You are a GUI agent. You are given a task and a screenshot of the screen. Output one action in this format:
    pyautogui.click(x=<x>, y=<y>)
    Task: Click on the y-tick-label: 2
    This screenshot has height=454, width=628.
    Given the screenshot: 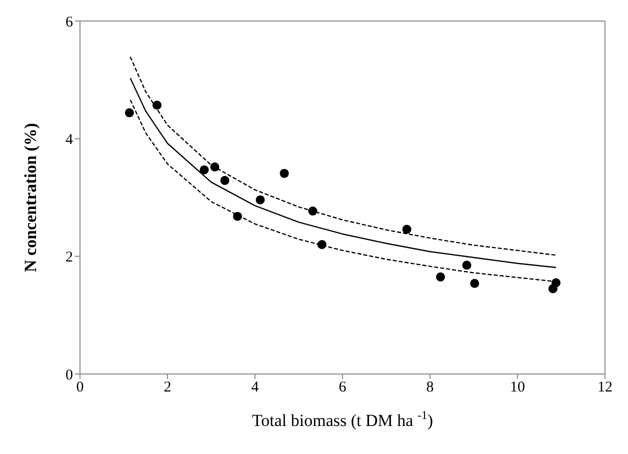 What is the action you would take?
    pyautogui.click(x=69, y=258)
    